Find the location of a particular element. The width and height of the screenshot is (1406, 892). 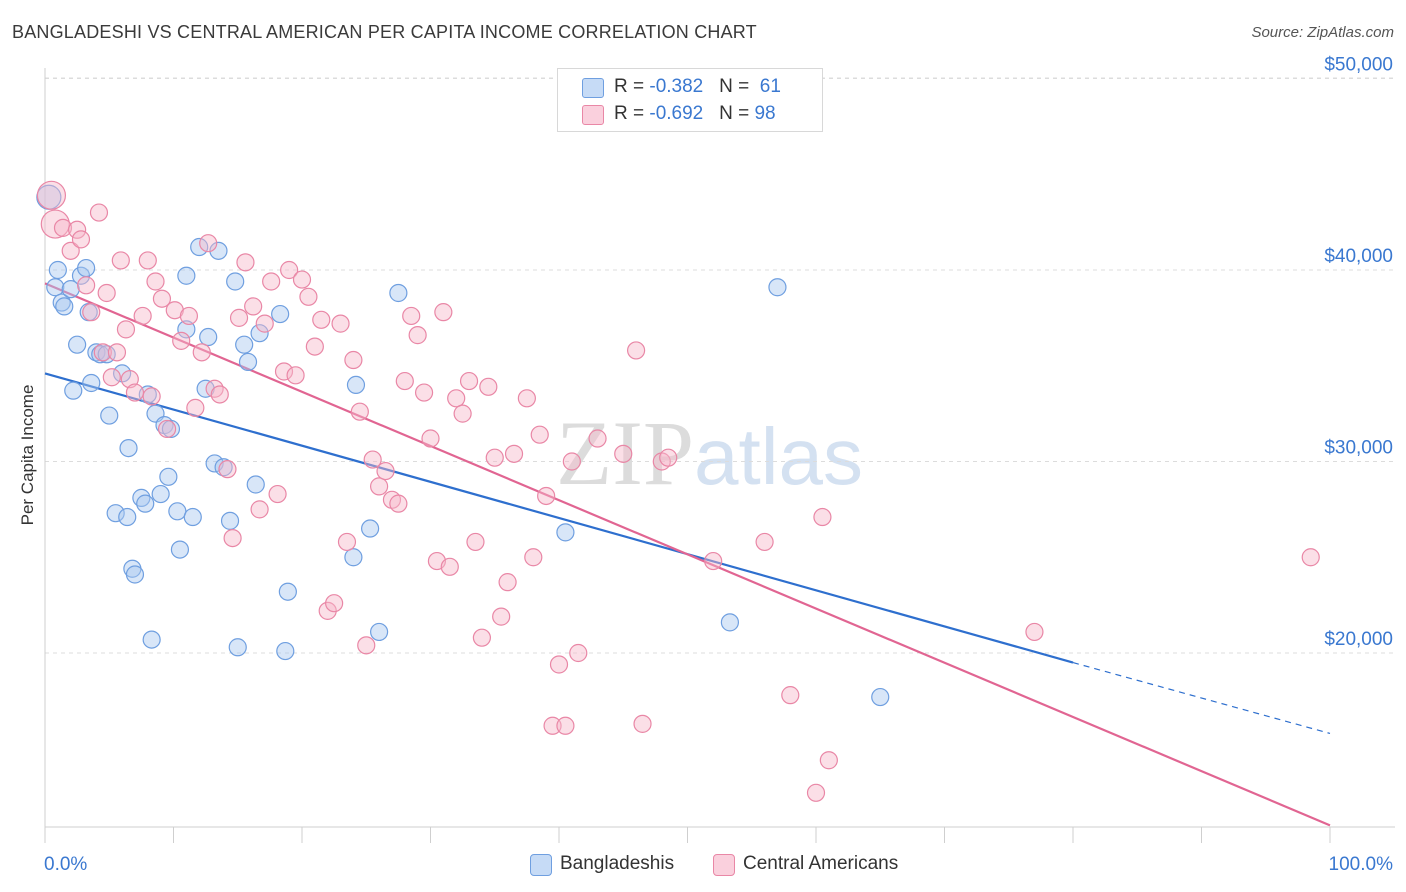

legend-r-value: -0.382 is located at coordinates (676, 86).